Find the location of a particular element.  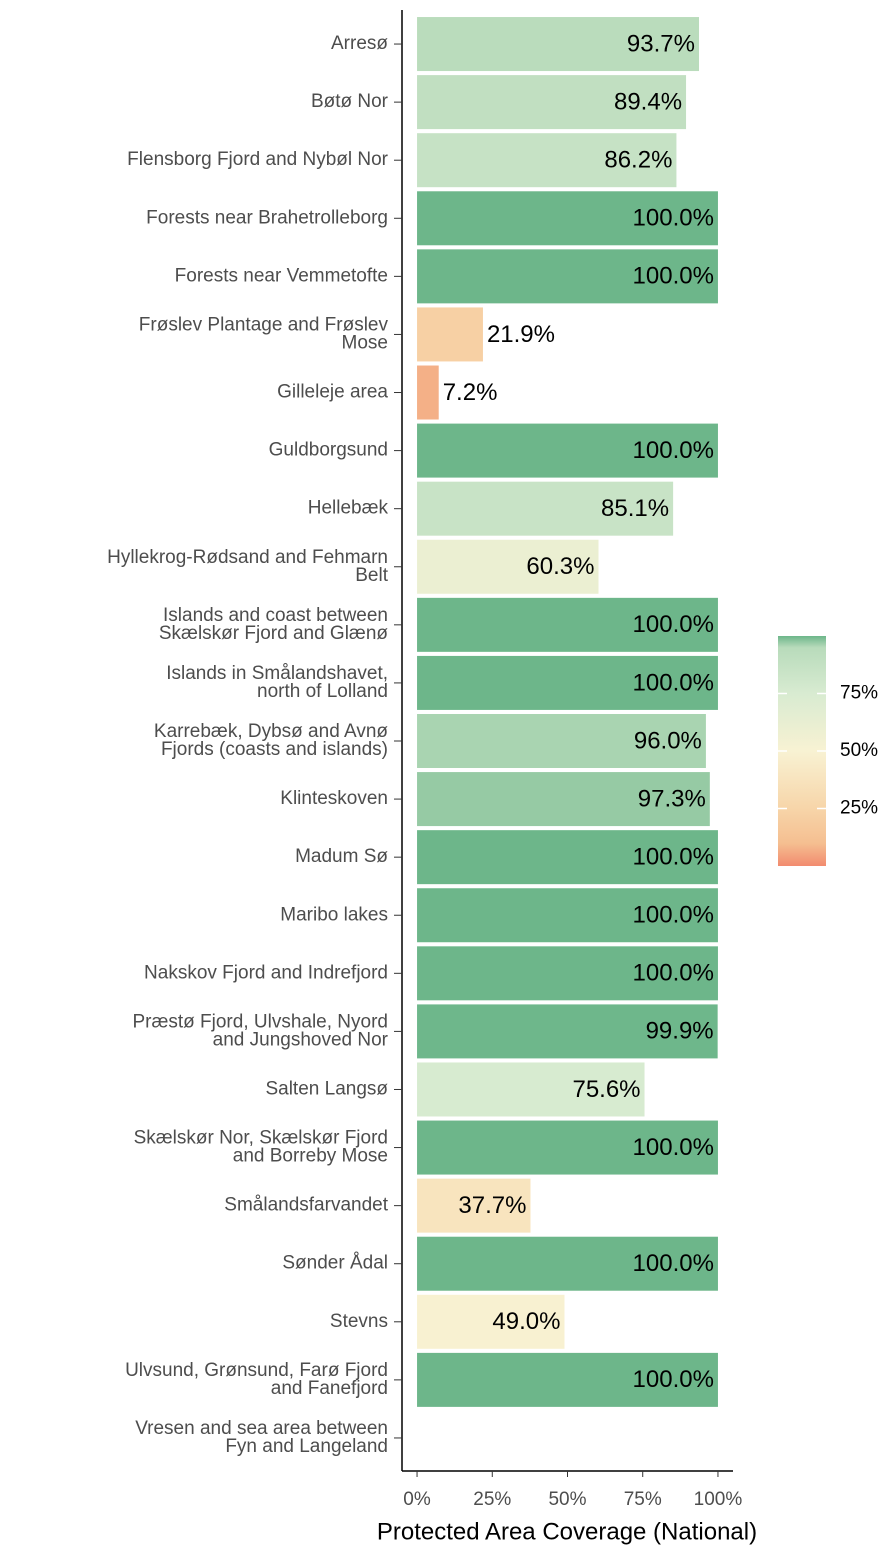

legend-label: 75% is located at coordinates (859, 693).